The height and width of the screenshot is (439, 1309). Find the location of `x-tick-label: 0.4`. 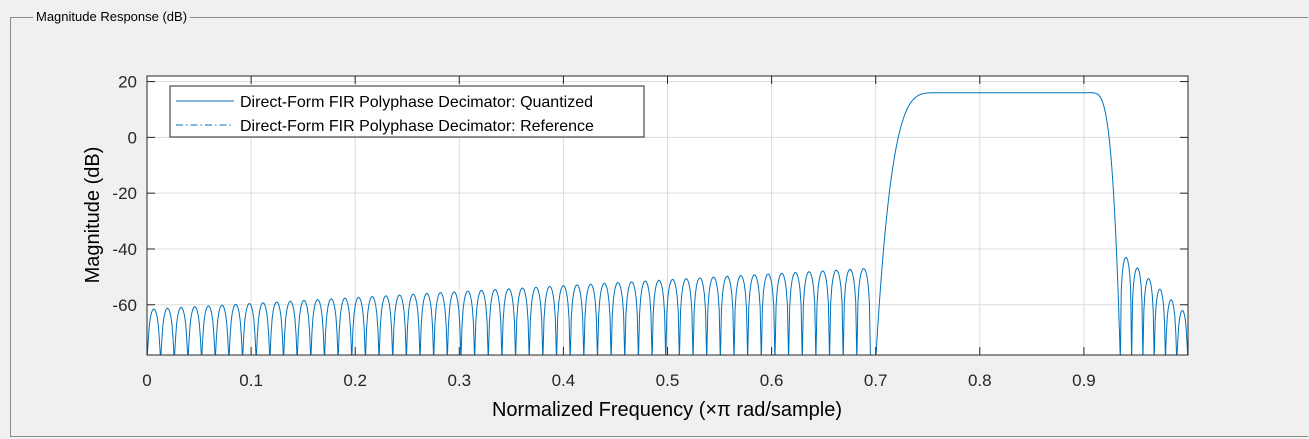

x-tick-label: 0.4 is located at coordinates (564, 380).